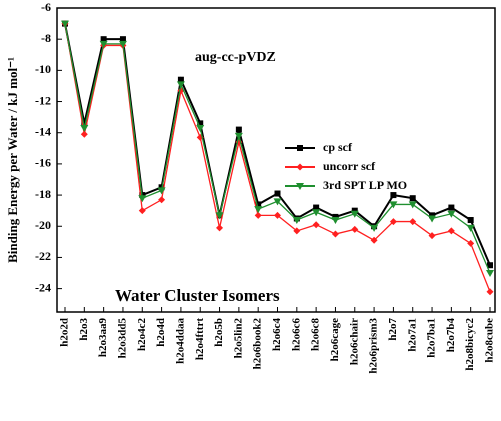  What do you see at coordinates (46, 38) in the screenshot?
I see `y-tick-label: -8` at bounding box center [46, 38].